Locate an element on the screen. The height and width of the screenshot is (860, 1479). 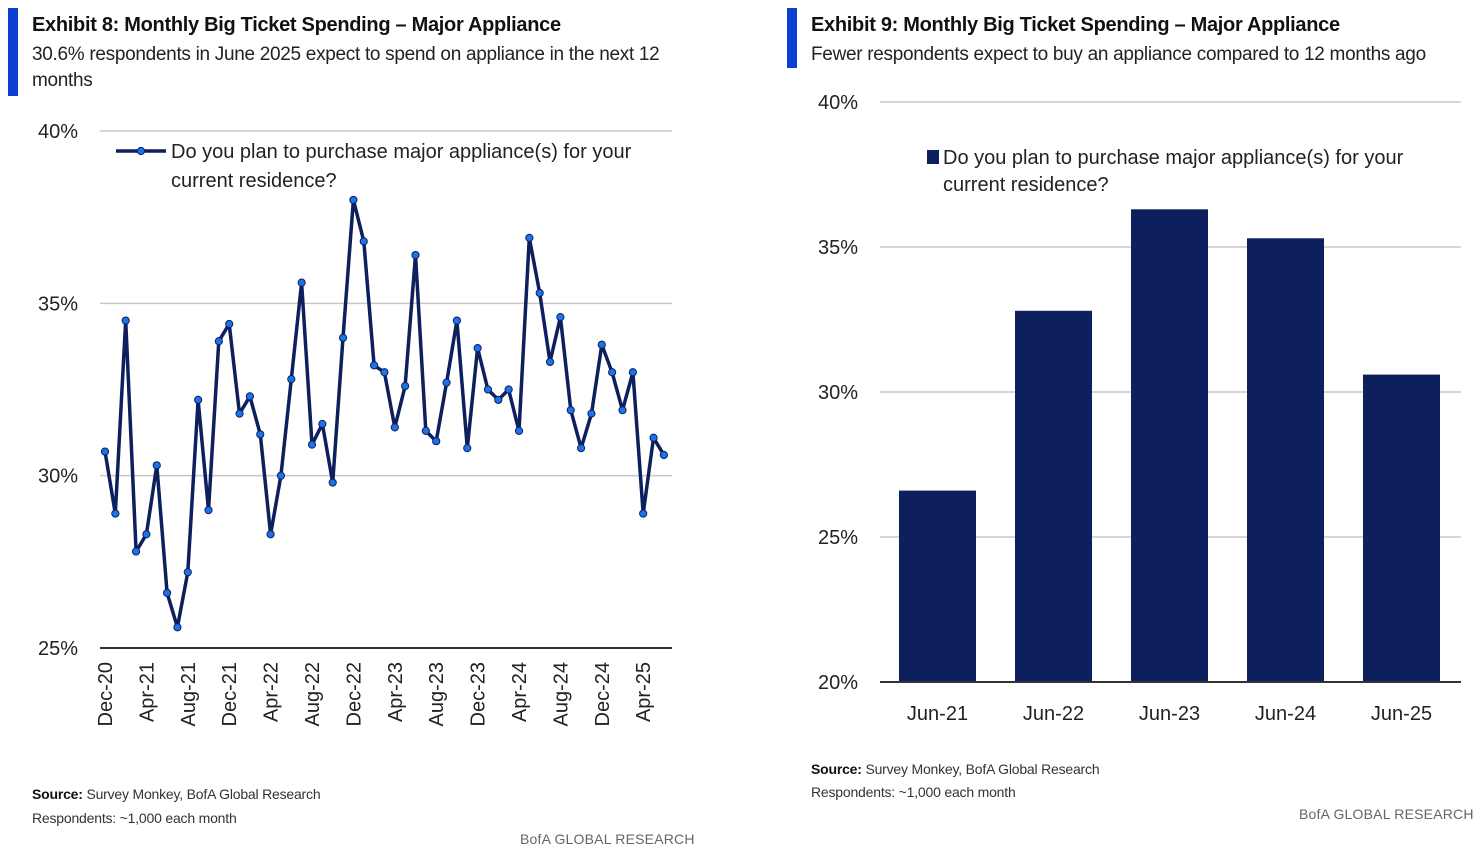
x-tick-label: Jun-22 is located at coordinates (1053, 714).